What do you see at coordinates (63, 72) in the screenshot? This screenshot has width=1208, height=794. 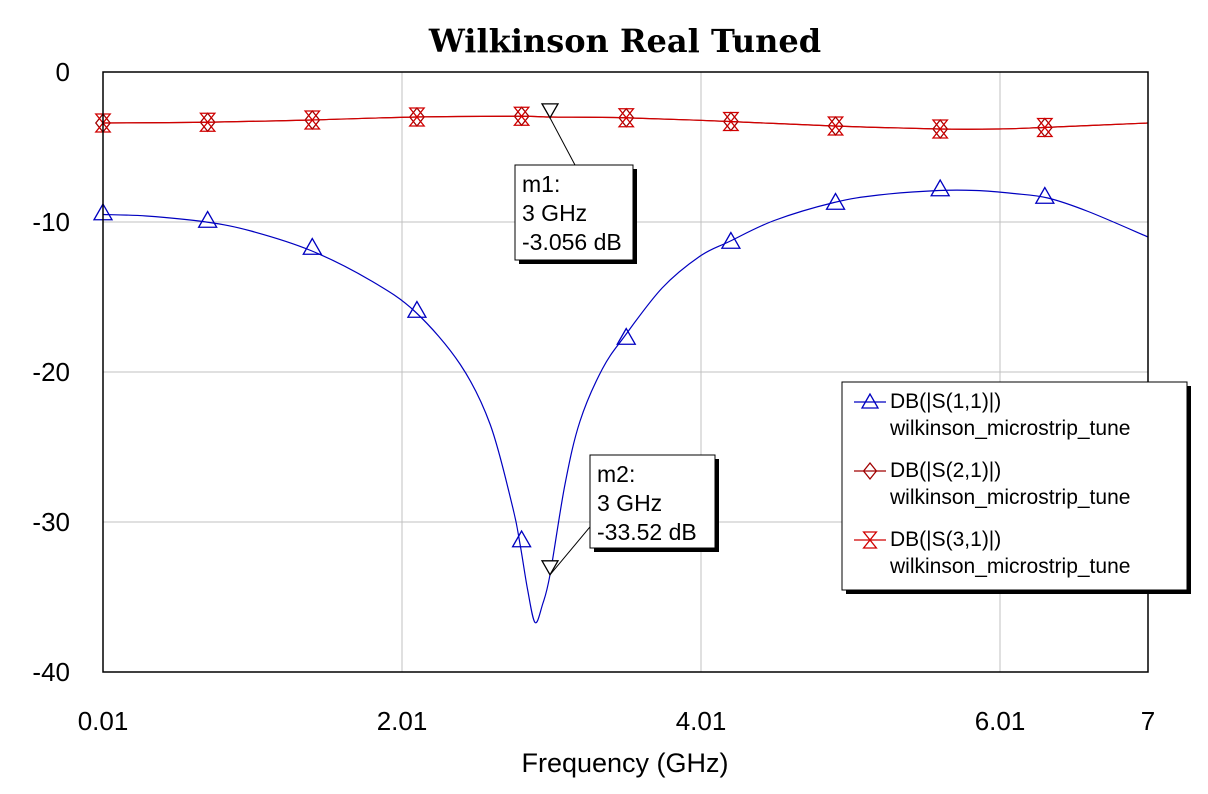 I see `y-tick-label: 0` at bounding box center [63, 72].